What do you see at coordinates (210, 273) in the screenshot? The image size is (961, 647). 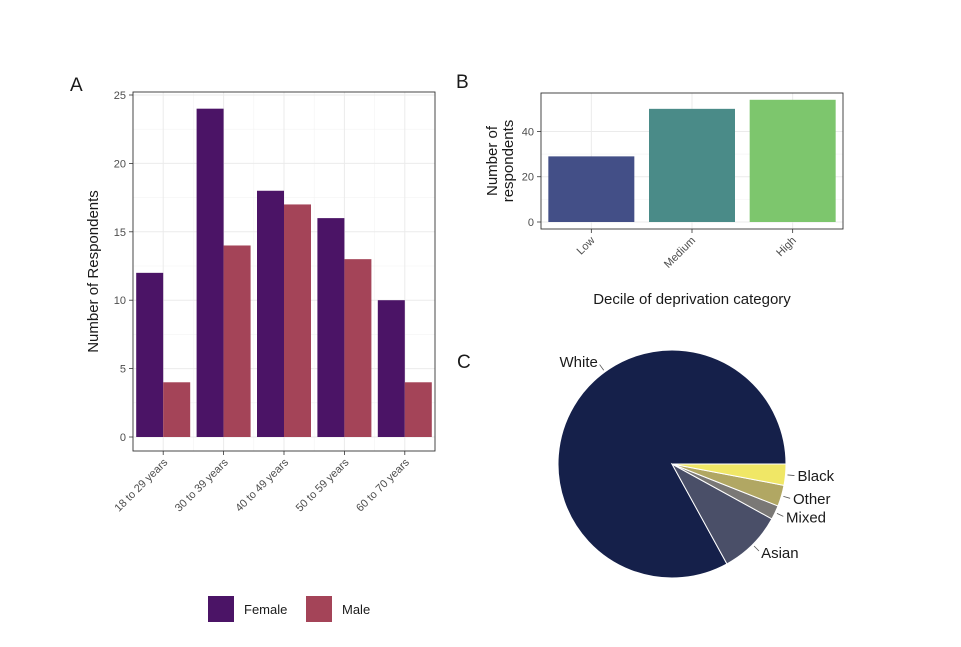 I see `bar-female-30-to-39-years` at bounding box center [210, 273].